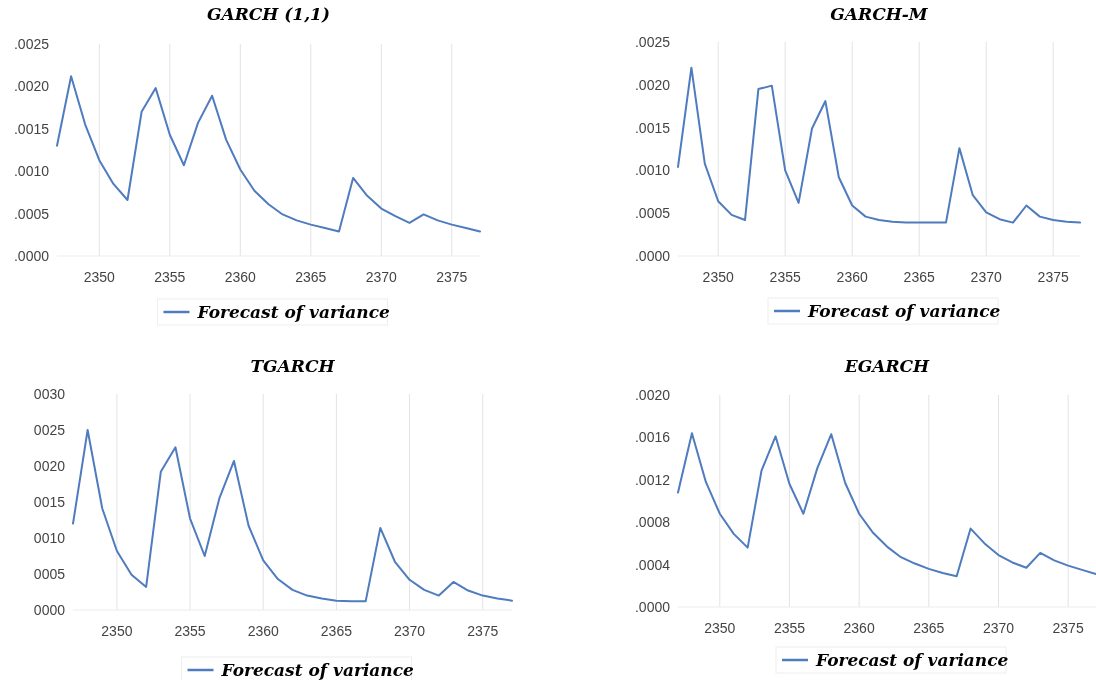  What do you see at coordinates (49, 393) in the screenshot?
I see `y-tick-label: 0030` at bounding box center [49, 393].